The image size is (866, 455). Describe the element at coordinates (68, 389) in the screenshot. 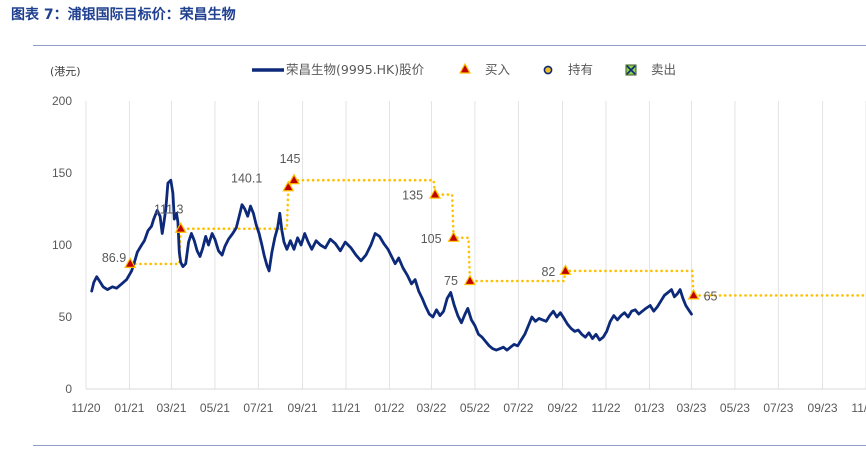

I see `y-tick-label: 0` at that location.